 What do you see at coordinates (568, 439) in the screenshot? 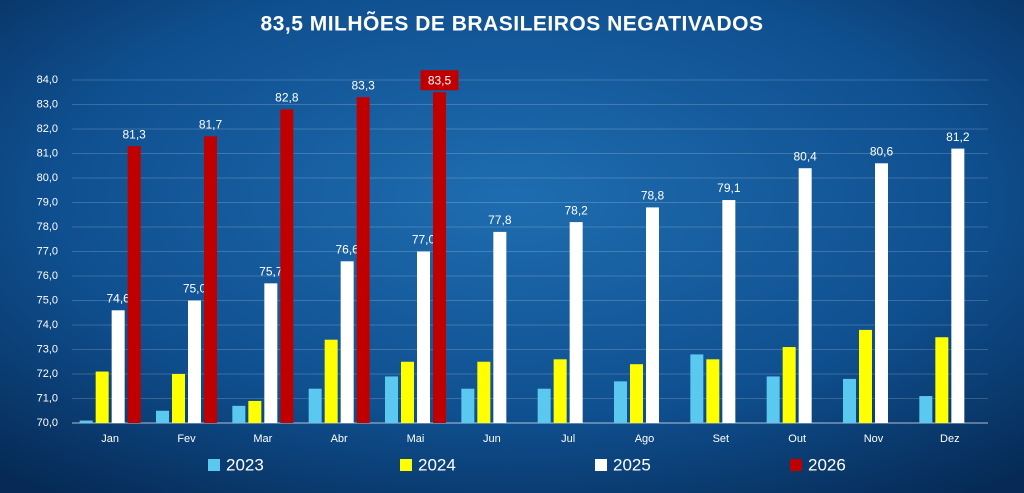
I see `x-tick-label: Jul` at bounding box center [568, 439].